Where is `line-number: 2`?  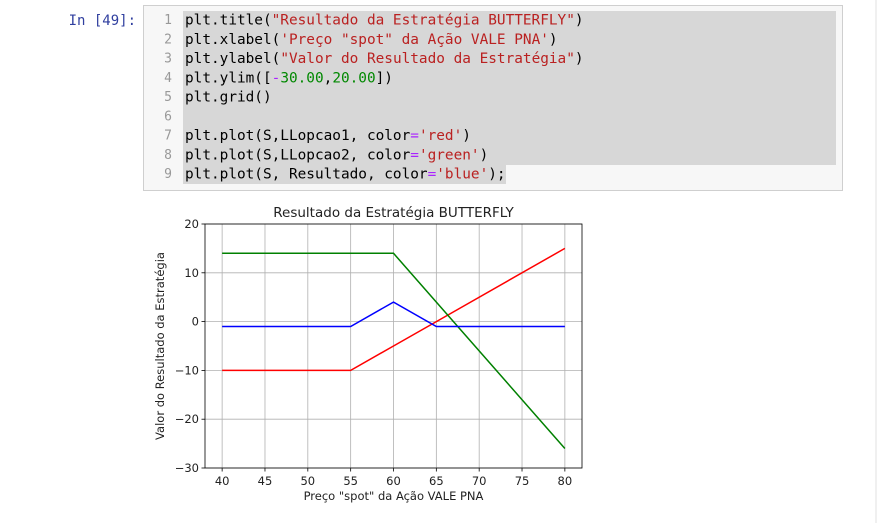 line-number: 2 is located at coordinates (168, 39).